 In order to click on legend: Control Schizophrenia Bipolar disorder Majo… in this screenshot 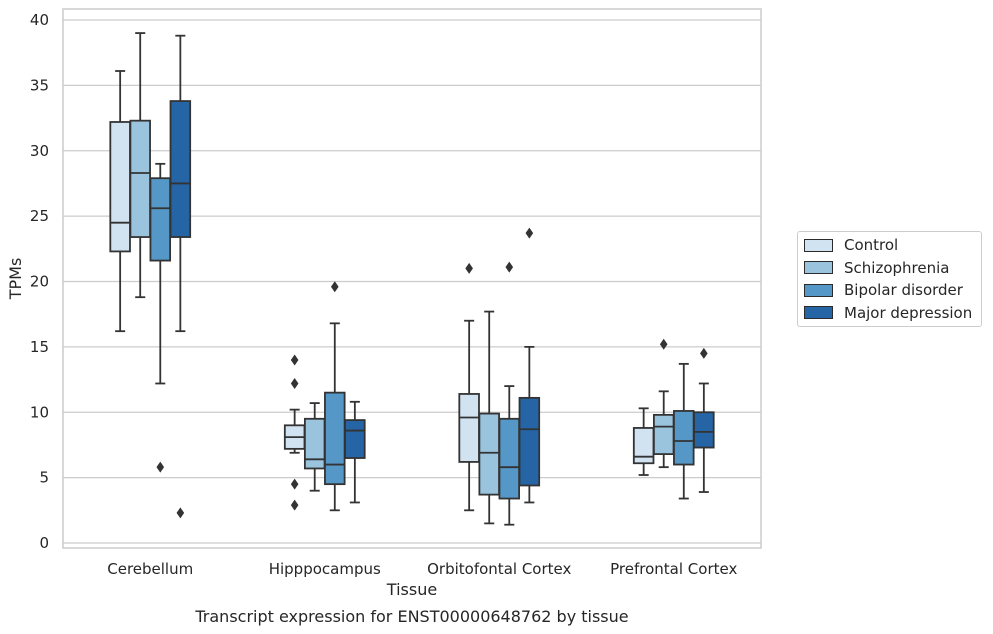, I will do `click(889, 279)`.